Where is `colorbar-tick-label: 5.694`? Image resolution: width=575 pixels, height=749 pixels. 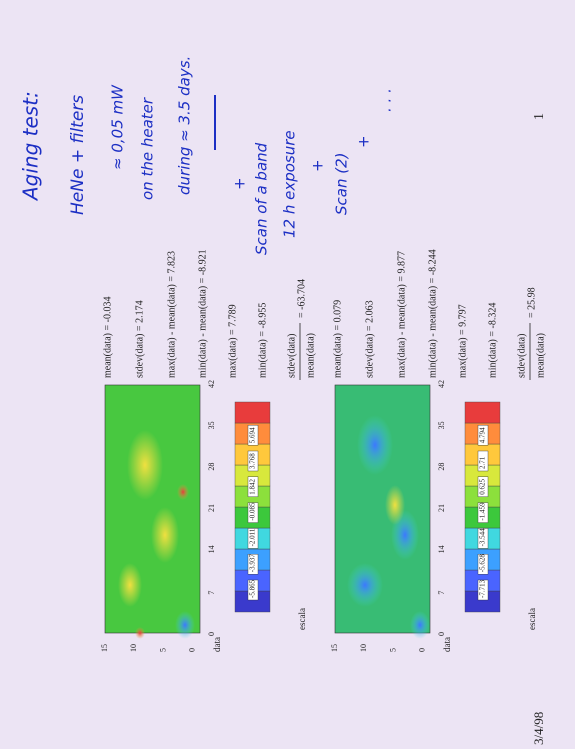 colorbar-tick-label: 5.694 is located at coordinates (253, 435).